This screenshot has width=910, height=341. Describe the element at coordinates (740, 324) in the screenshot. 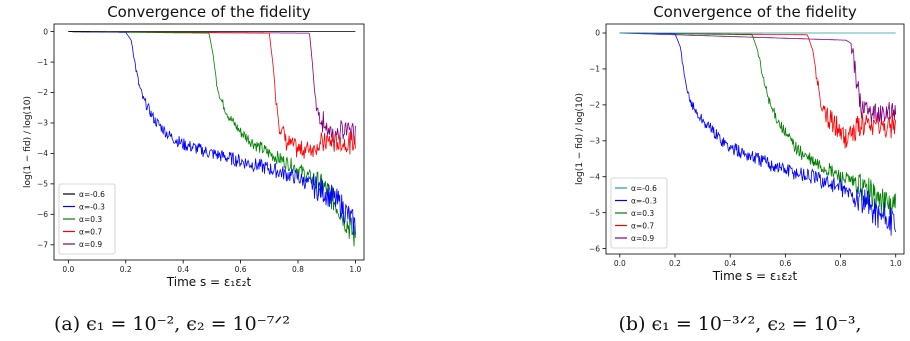

I see `panel-caption: (b) ϵ₁ = 10⁻³ᐟ², ϵ₂ = 10⁻³,` at that location.